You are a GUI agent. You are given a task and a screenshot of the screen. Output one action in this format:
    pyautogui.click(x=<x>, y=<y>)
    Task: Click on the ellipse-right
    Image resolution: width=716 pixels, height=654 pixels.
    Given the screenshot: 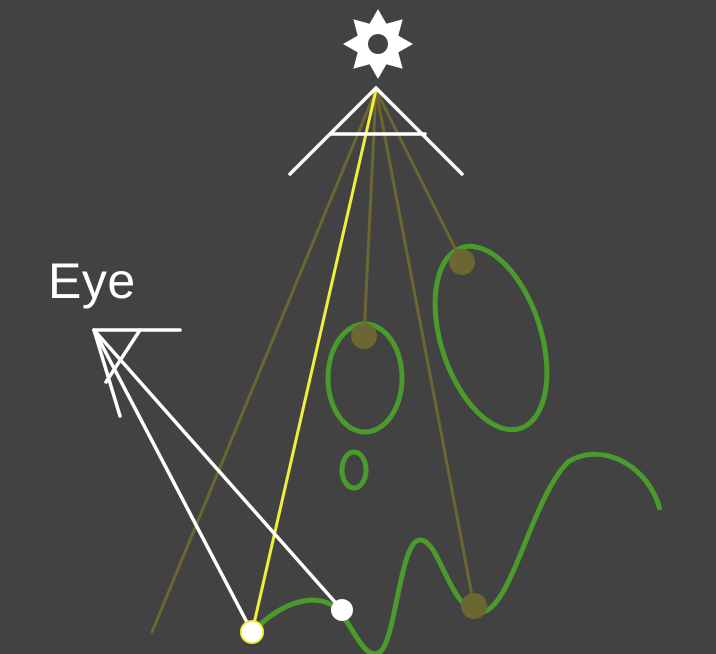 What is the action you would take?
    pyautogui.click(x=491, y=338)
    